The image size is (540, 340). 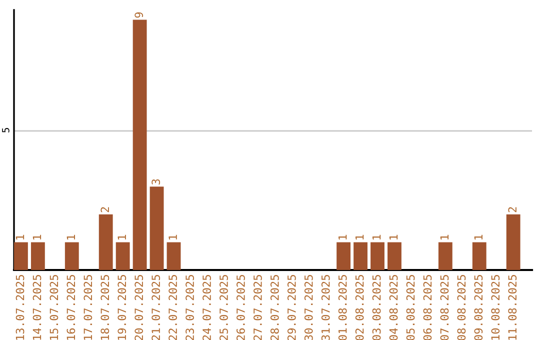 What do you see at coordinates (461, 307) in the screenshot?
I see `x-tick-label: 08.08.2025` at bounding box center [461, 307].